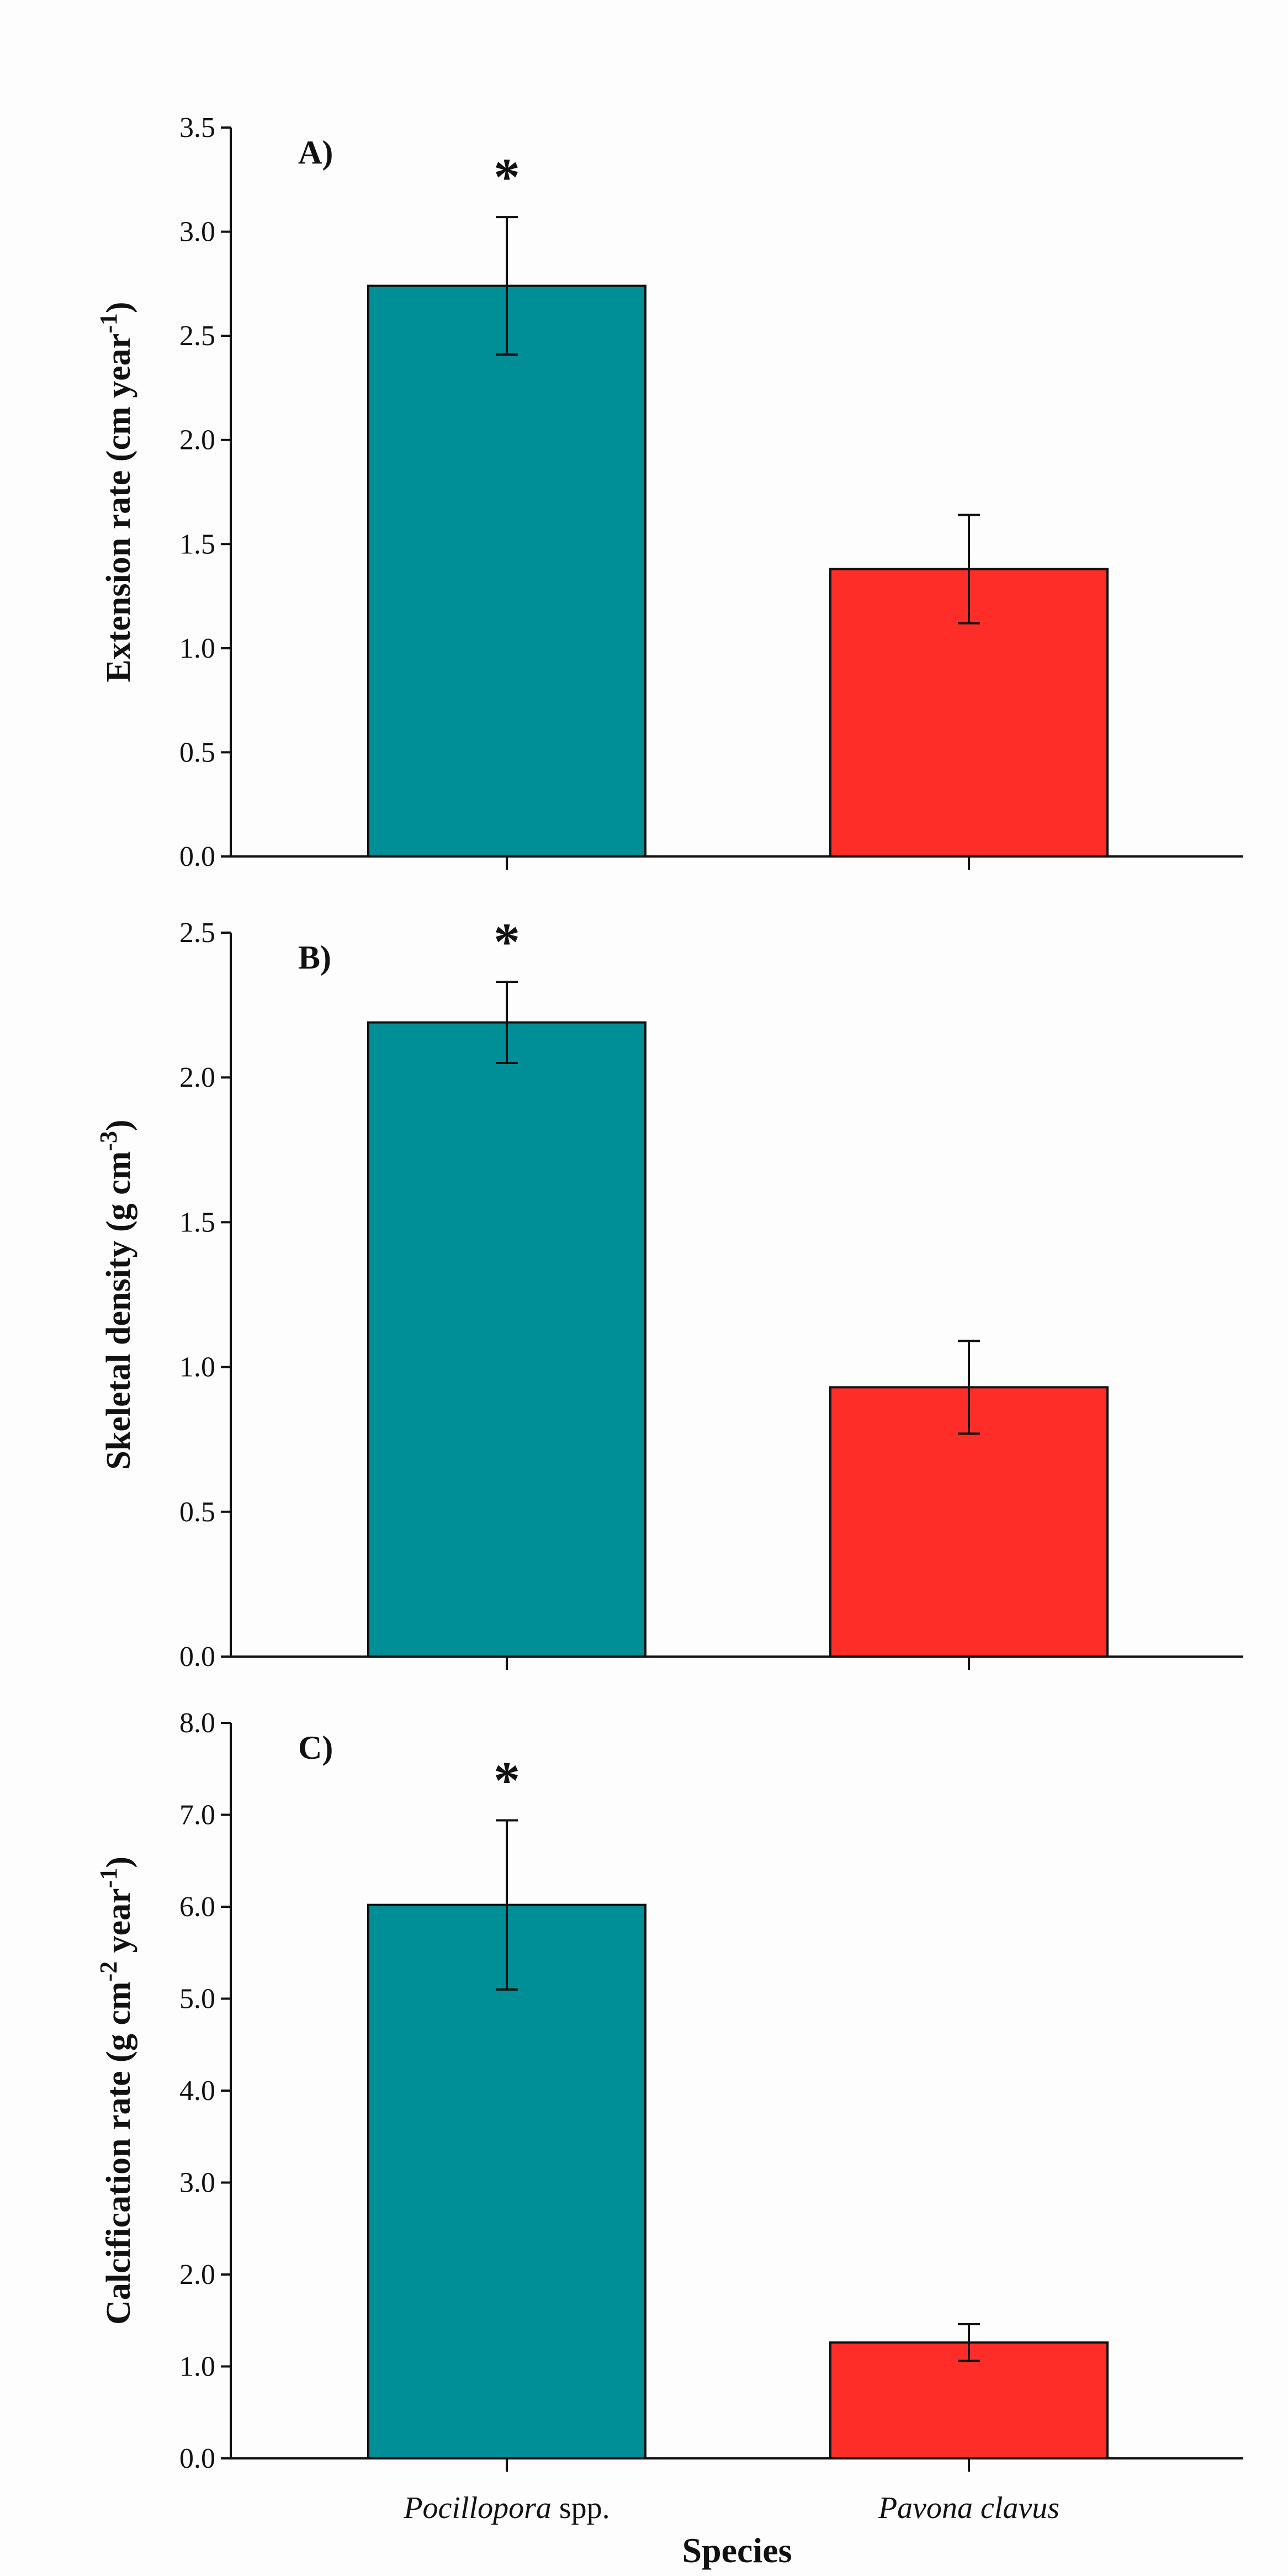 This screenshot has height=2576, width=1288. I want to click on y-tick-label: 5.0, so click(197, 1999).